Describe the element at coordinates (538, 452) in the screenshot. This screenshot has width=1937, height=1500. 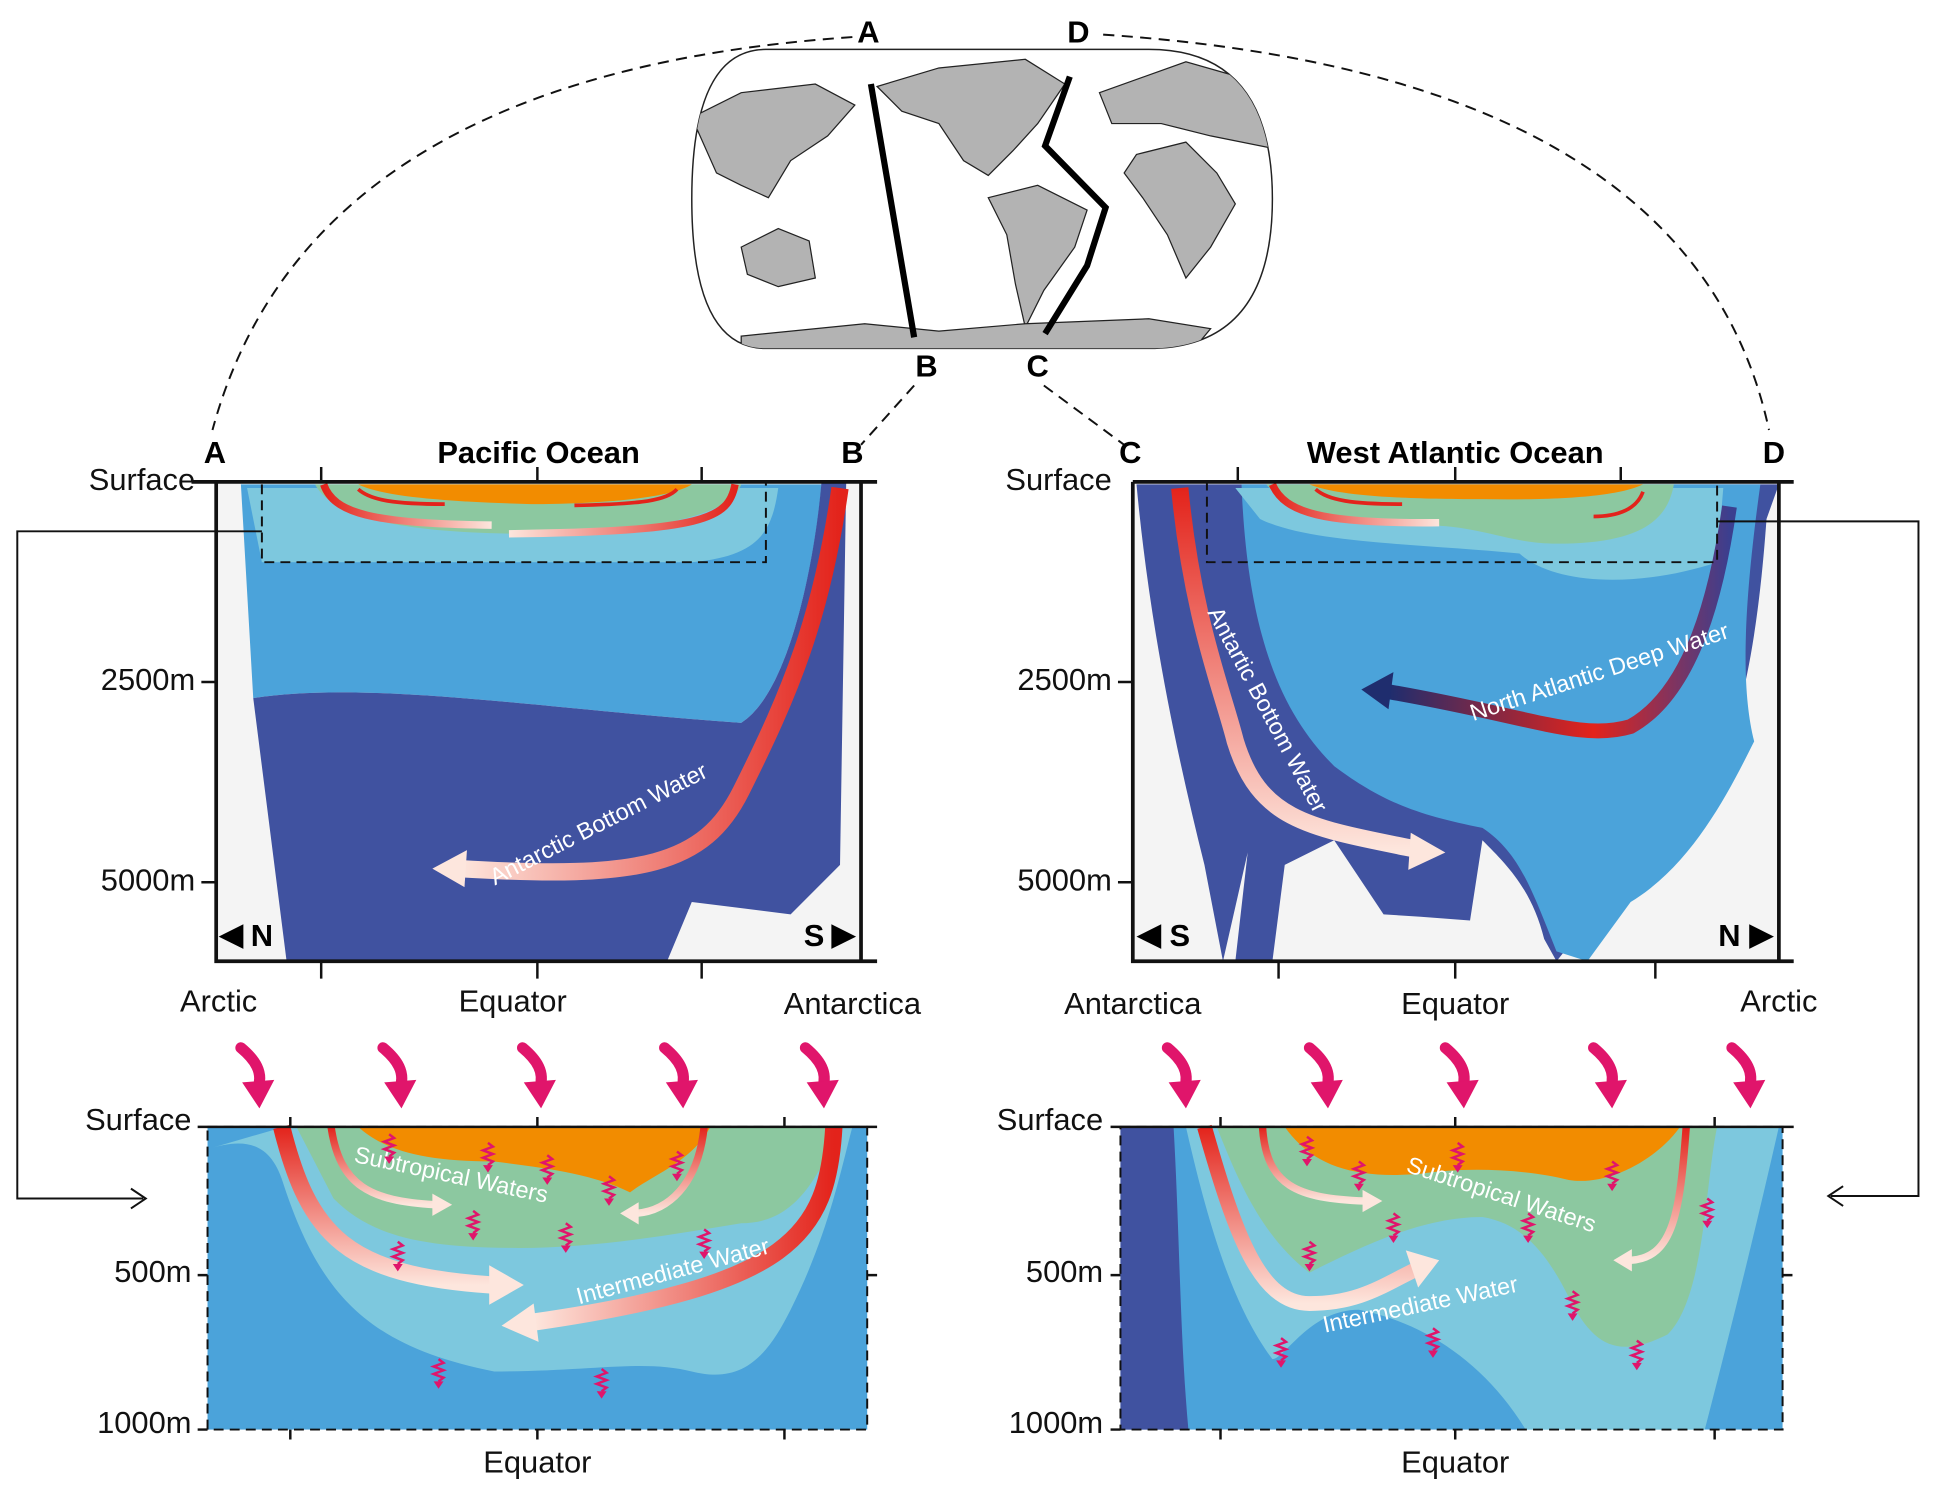
I see `panel-title: Pacific Ocean` at that location.